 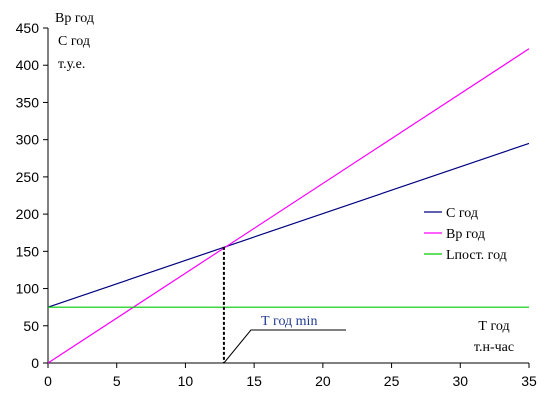 What do you see at coordinates (28, 28) in the screenshot?
I see `y-tick-label: 450` at bounding box center [28, 28].